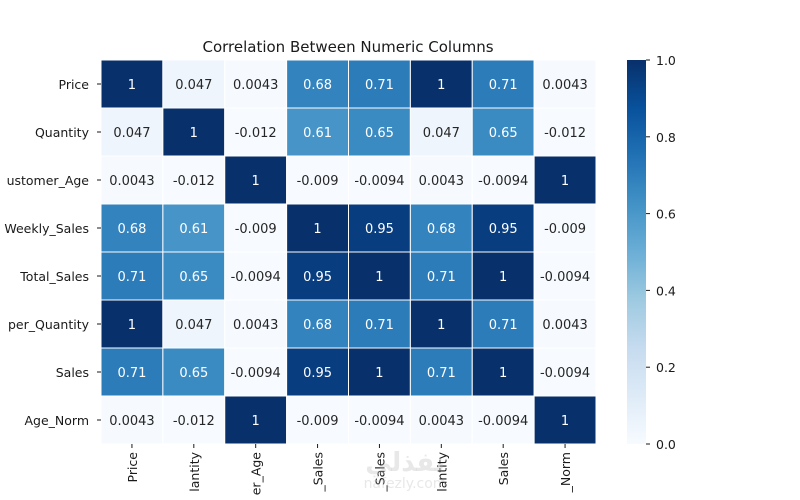  I want to click on colorbar-tick-label: 0.0, so click(666, 444).